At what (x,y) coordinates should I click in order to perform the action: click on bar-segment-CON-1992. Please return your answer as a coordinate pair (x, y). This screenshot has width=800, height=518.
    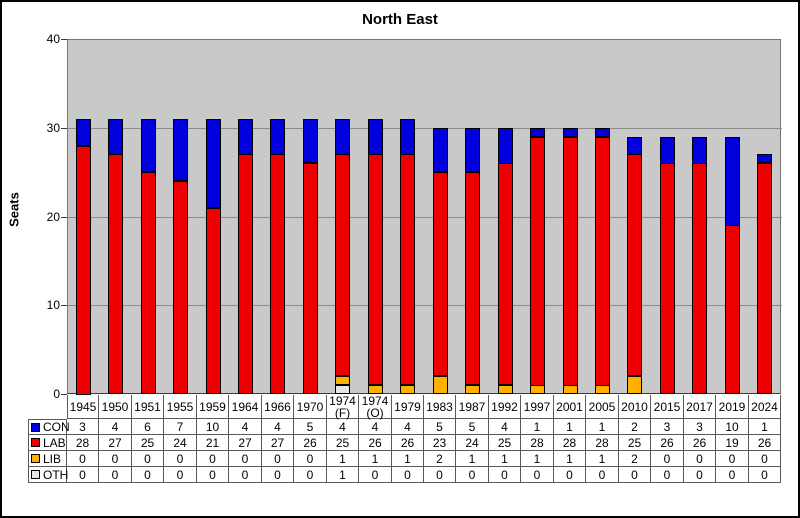
    Looking at the image, I should click on (505, 146).